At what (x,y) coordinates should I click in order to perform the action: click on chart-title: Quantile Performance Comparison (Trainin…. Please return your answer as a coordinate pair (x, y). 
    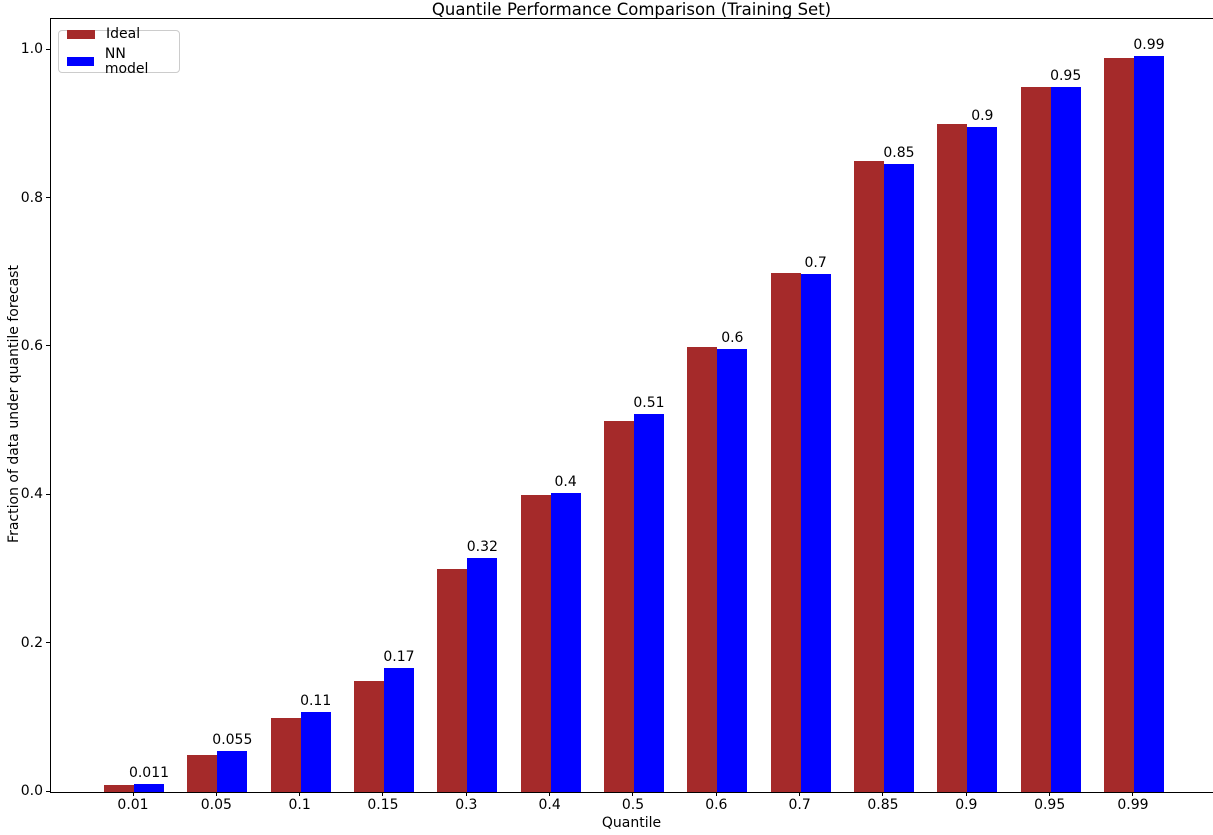
    Looking at the image, I should click on (631, 9).